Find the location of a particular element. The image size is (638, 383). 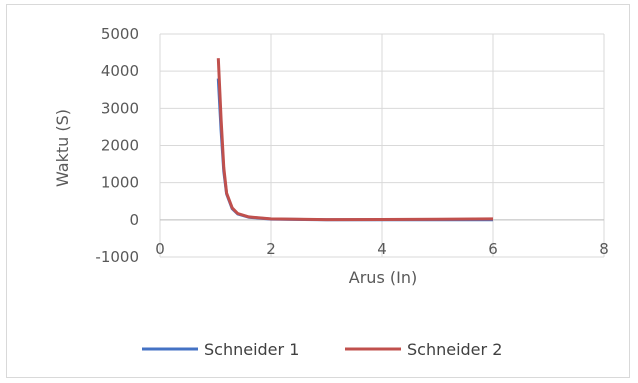

x-tick-label: 8 is located at coordinates (604, 249).